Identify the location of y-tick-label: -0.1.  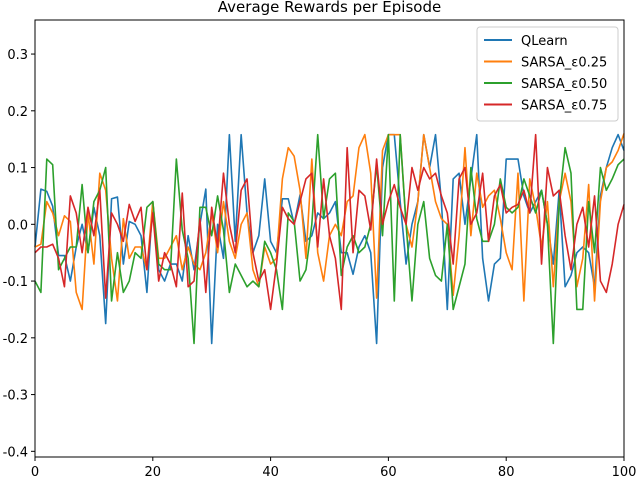
(15, 282).